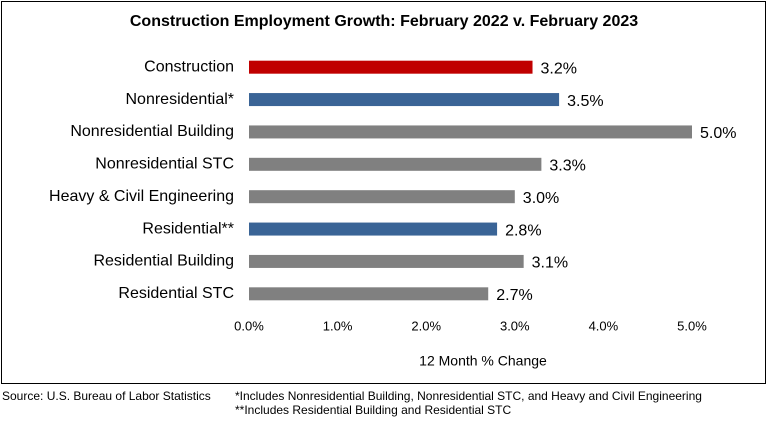 Image resolution: width=768 pixels, height=433 pixels. I want to click on source: Source: U.S. Bureau of Labor Statistics, so click(106, 396).